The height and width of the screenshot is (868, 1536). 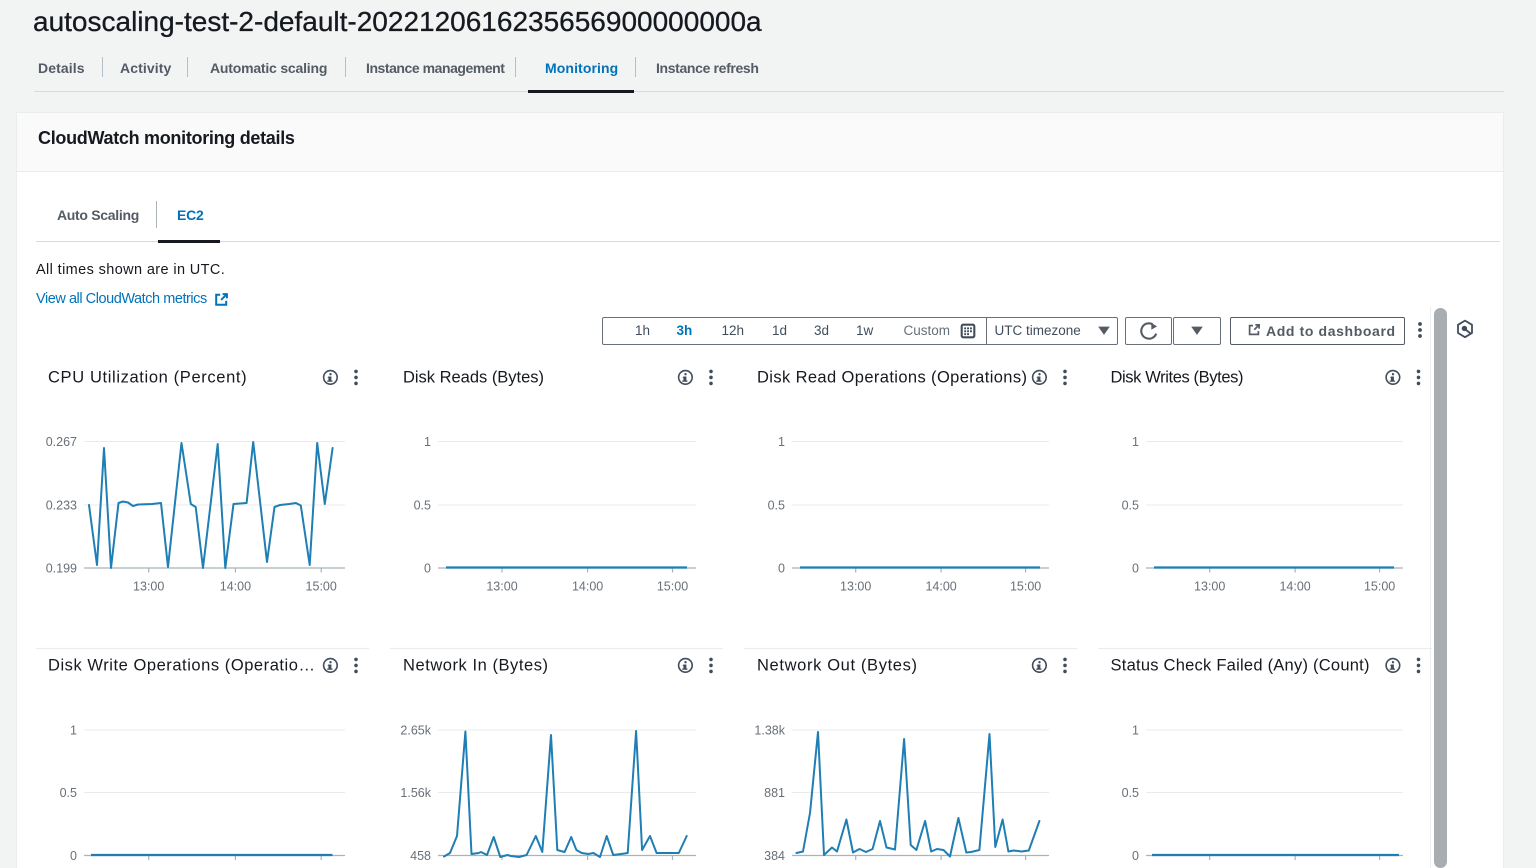 What do you see at coordinates (475, 665) in the screenshot?
I see `svg-text: Network In (Bytes)` at bounding box center [475, 665].